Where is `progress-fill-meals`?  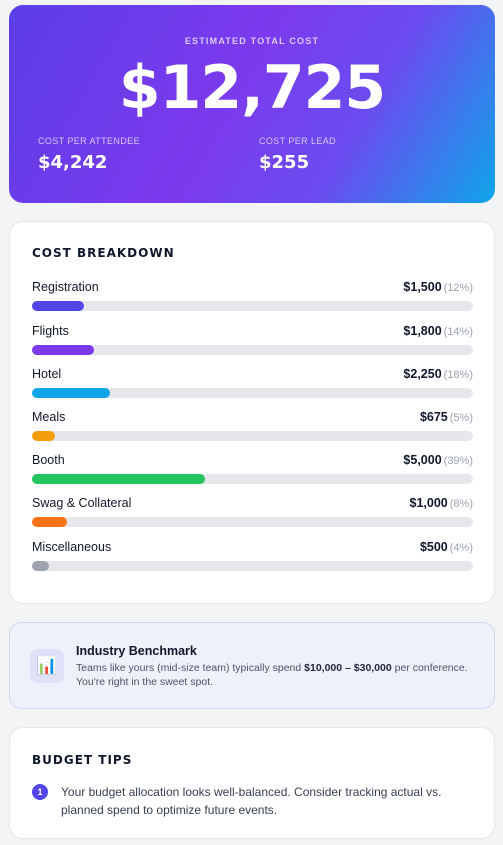
progress-fill-meals is located at coordinates (44, 436).